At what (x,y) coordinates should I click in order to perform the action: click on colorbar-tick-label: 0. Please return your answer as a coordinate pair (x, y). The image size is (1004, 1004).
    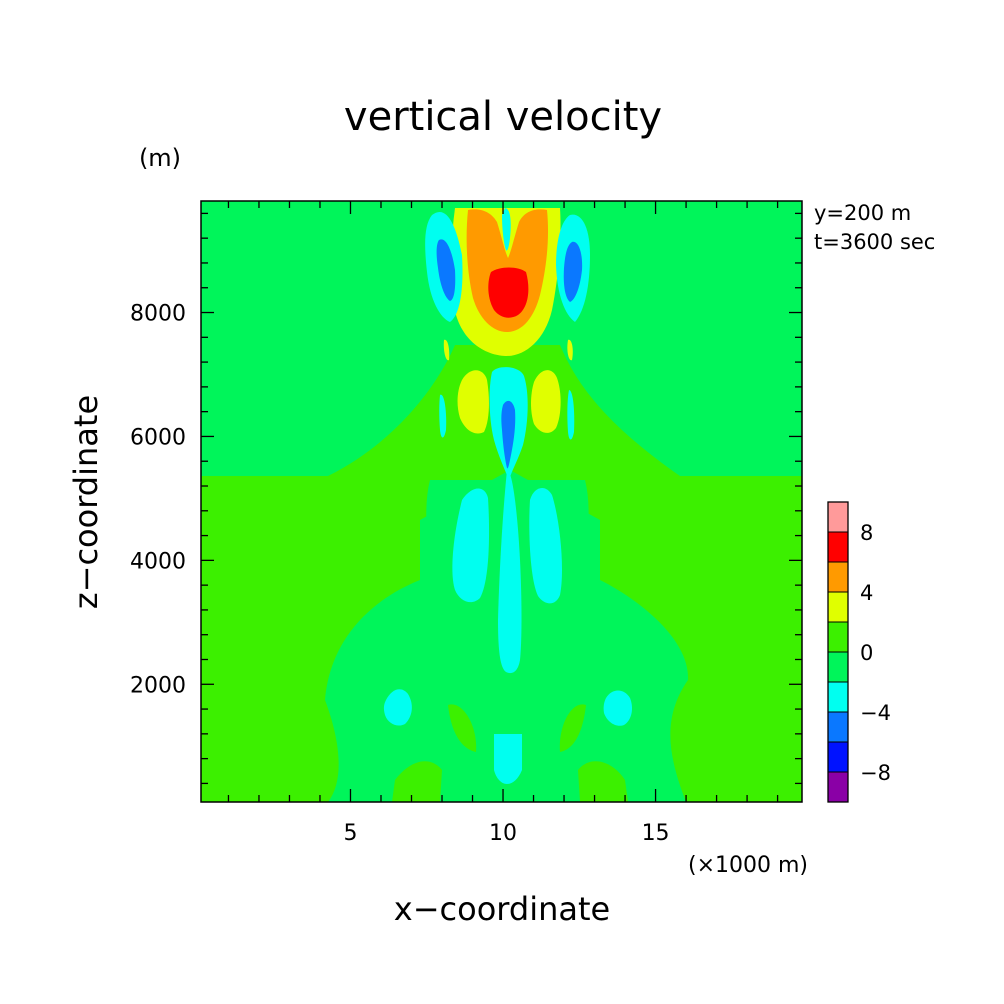
    Looking at the image, I should click on (866, 653).